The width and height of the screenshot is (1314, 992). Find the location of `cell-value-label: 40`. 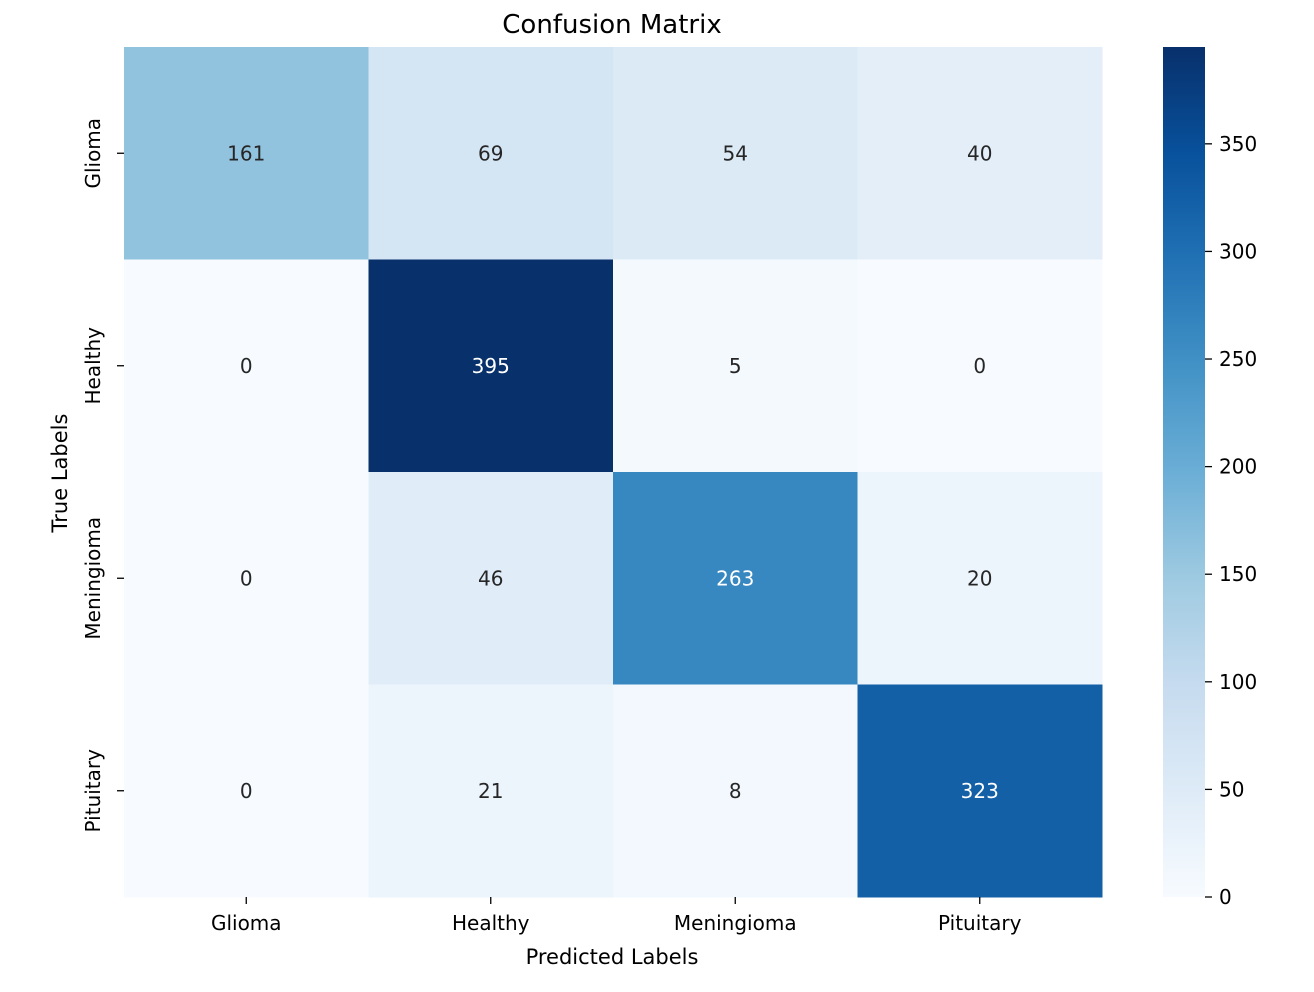

cell-value-label: 40 is located at coordinates (979, 153).